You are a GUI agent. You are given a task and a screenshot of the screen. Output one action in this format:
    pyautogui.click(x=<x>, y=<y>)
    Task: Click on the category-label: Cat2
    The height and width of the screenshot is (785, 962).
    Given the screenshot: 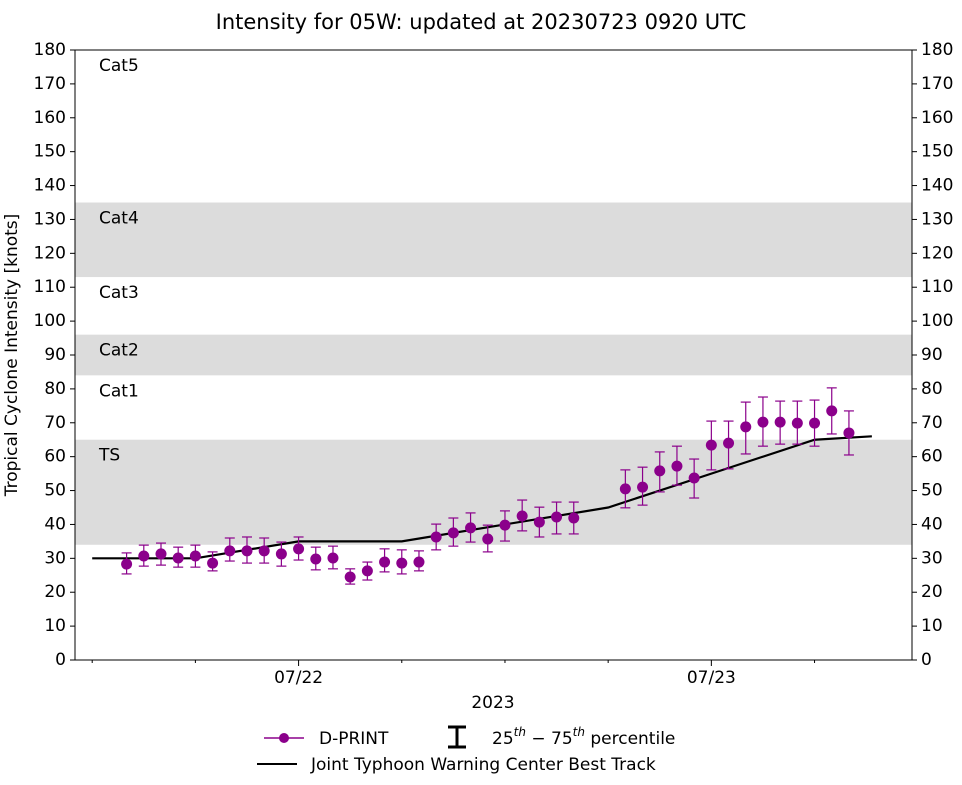 What is the action you would take?
    pyautogui.click(x=119, y=351)
    